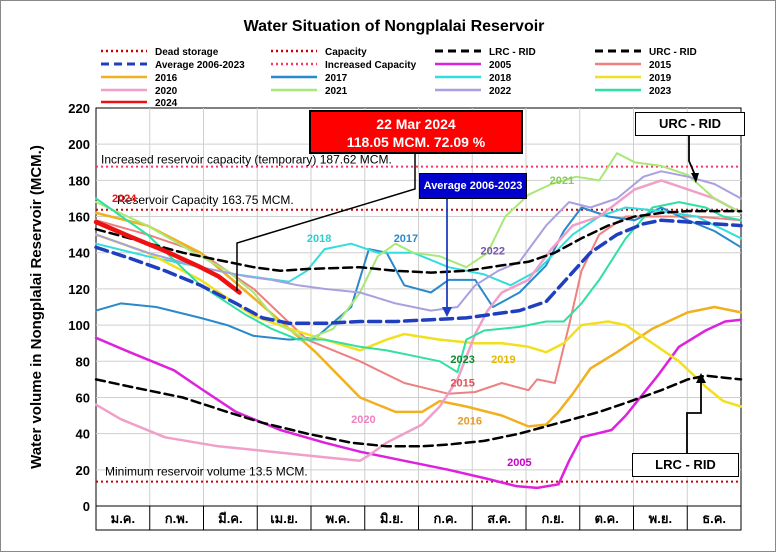 The height and width of the screenshot is (553, 776). What do you see at coordinates (284, 518) in the screenshot?
I see `x-tick-label: เม.ย.` at bounding box center [284, 518].